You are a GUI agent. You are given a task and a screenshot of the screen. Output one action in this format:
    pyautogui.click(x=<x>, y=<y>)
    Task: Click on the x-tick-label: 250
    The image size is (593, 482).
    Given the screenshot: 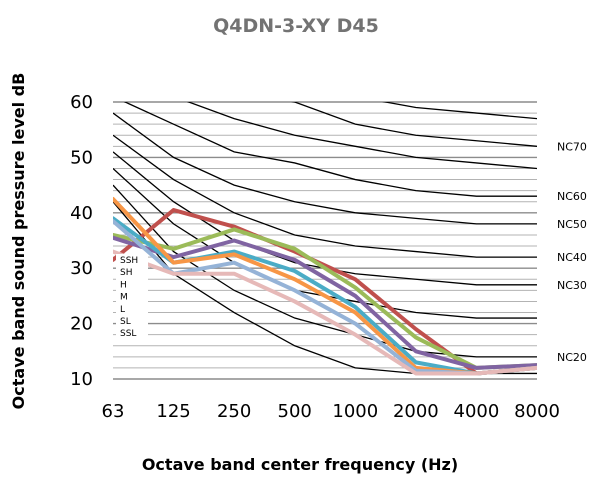 What is the action you would take?
    pyautogui.click(x=234, y=411)
    